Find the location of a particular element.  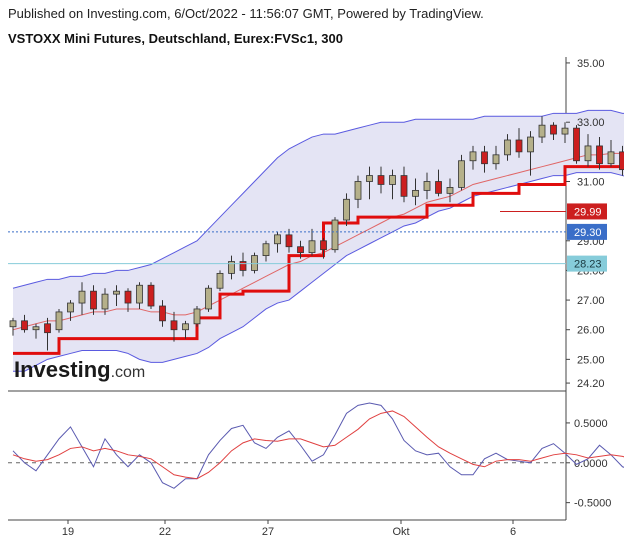

y-tick-label: 35.00 is located at coordinates (591, 64).